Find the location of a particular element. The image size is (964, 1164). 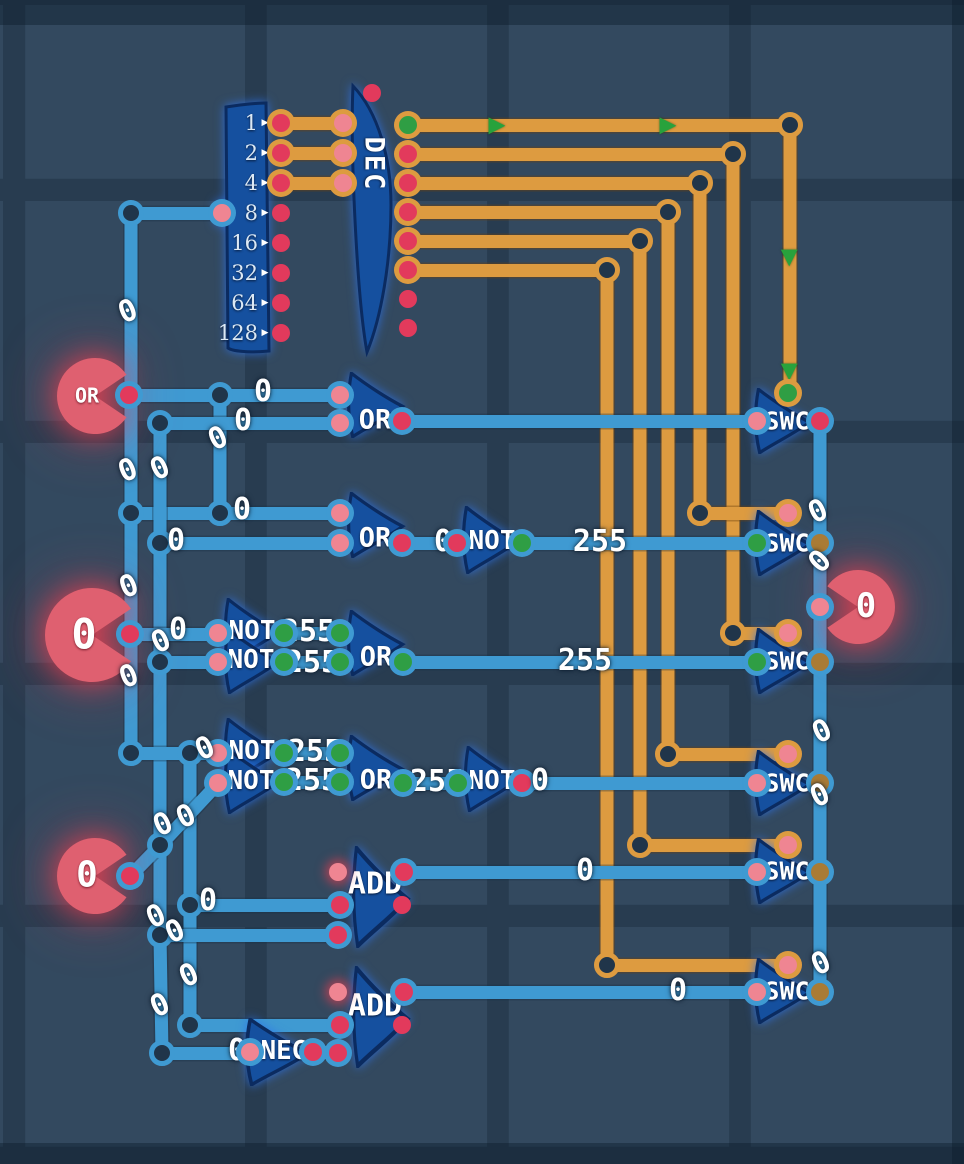

splitter-stub-4-seg0 is located at coordinates (312, 183).